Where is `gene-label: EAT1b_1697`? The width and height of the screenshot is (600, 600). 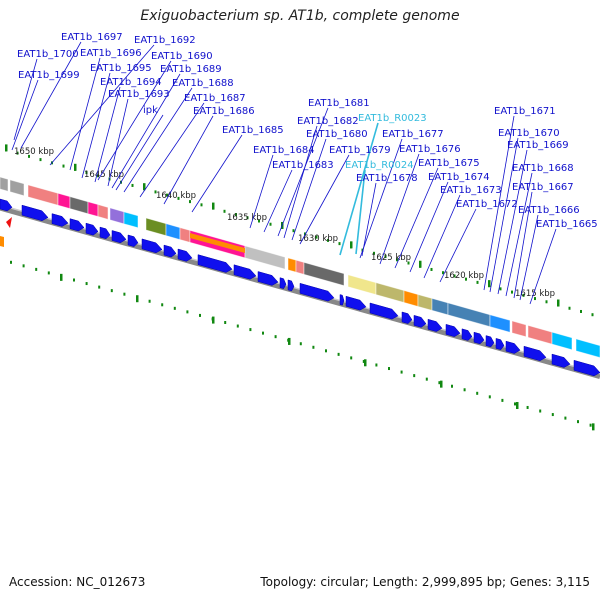 gene-label: EAT1b_1697 is located at coordinates (92, 37).